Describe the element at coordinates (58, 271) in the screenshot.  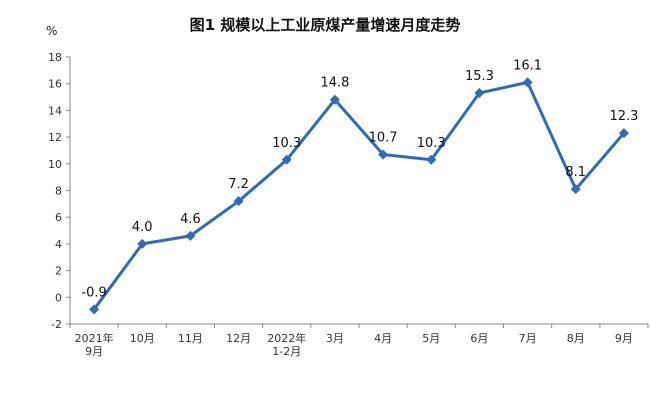
I see `y-tick-label: 2` at that location.